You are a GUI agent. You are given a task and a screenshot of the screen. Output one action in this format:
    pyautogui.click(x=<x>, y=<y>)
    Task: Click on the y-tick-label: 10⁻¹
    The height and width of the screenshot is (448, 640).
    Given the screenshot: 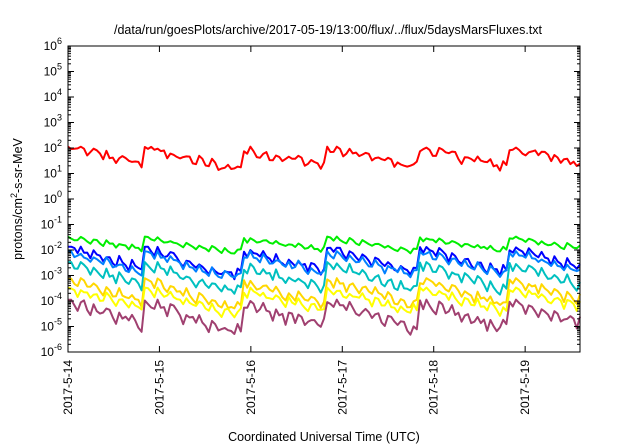 What is the action you would take?
    pyautogui.click(x=51, y=223)
    